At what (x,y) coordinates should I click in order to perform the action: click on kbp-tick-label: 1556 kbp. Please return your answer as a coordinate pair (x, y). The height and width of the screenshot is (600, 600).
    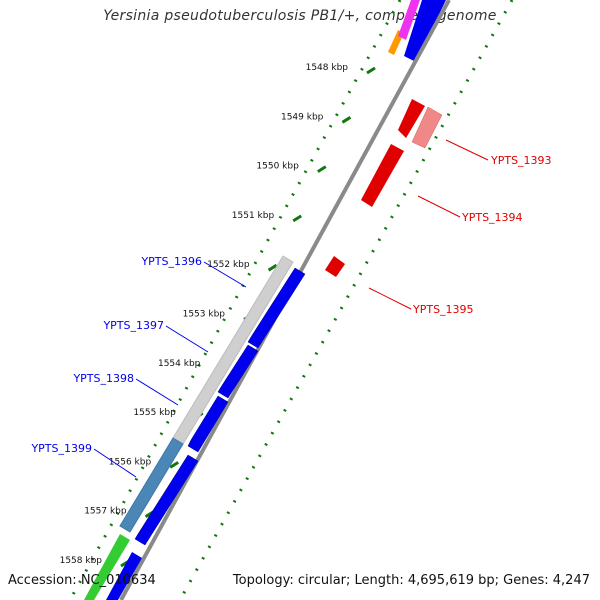
    Looking at the image, I should click on (130, 462).